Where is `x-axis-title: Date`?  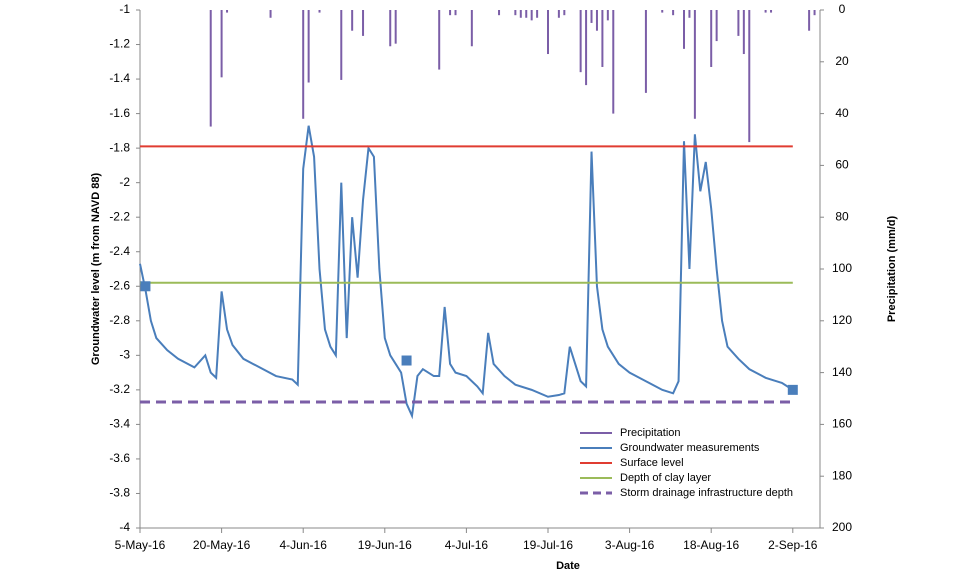
x-axis-title: Date is located at coordinates (568, 566).